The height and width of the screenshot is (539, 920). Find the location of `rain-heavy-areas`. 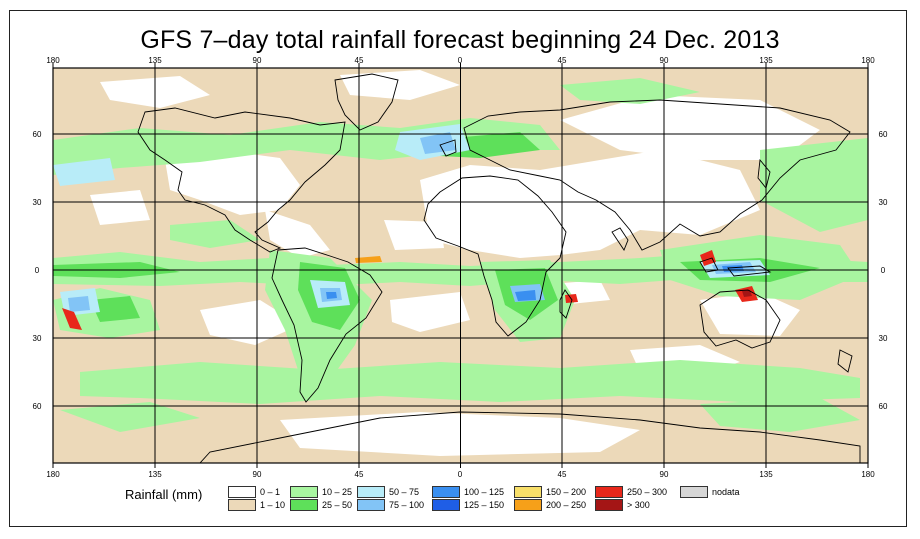

rain-heavy-areas is located at coordinates (410, 290).